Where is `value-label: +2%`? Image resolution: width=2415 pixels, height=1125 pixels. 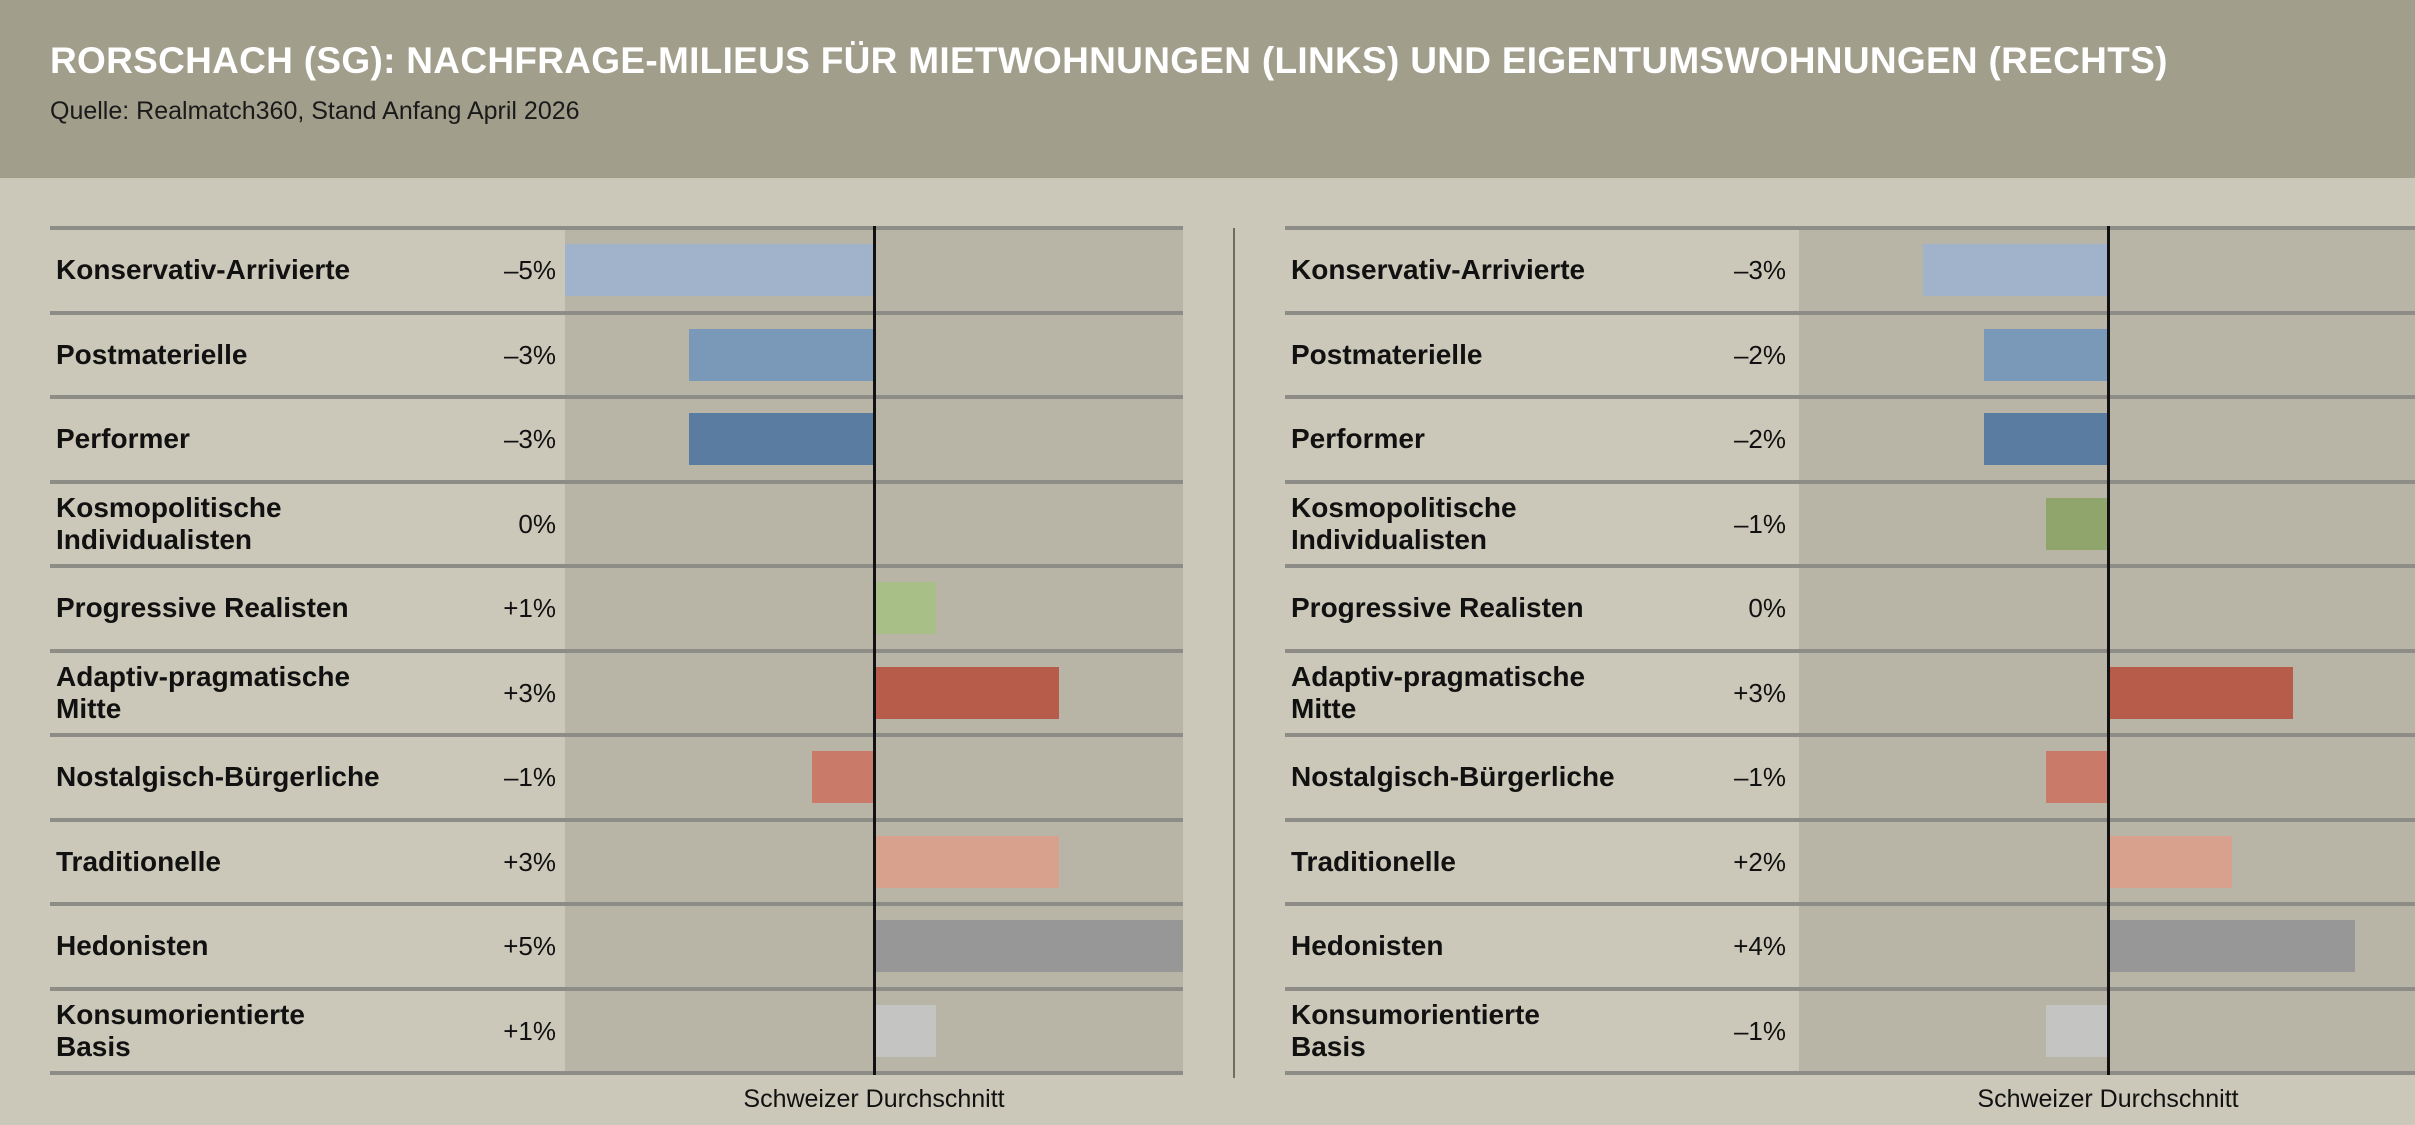 value-label: +2% is located at coordinates (1759, 861).